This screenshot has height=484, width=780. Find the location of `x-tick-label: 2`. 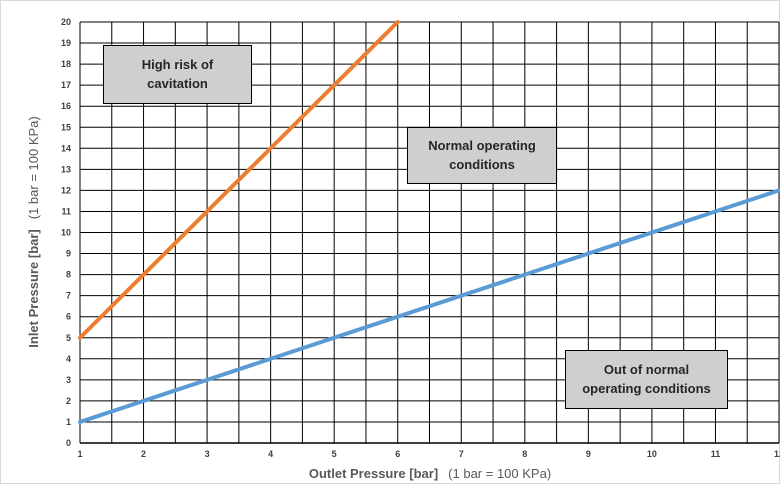

x-tick-label: 2 is located at coordinates (143, 454).